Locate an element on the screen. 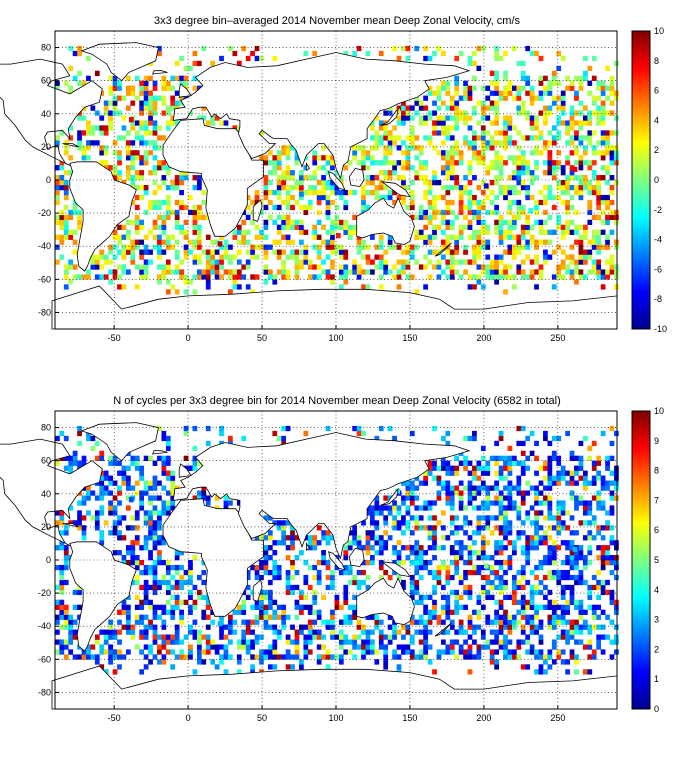 Image resolution: width=696 pixels, height=760 pixels. colorbar-tick-label: 10 is located at coordinates (659, 31).